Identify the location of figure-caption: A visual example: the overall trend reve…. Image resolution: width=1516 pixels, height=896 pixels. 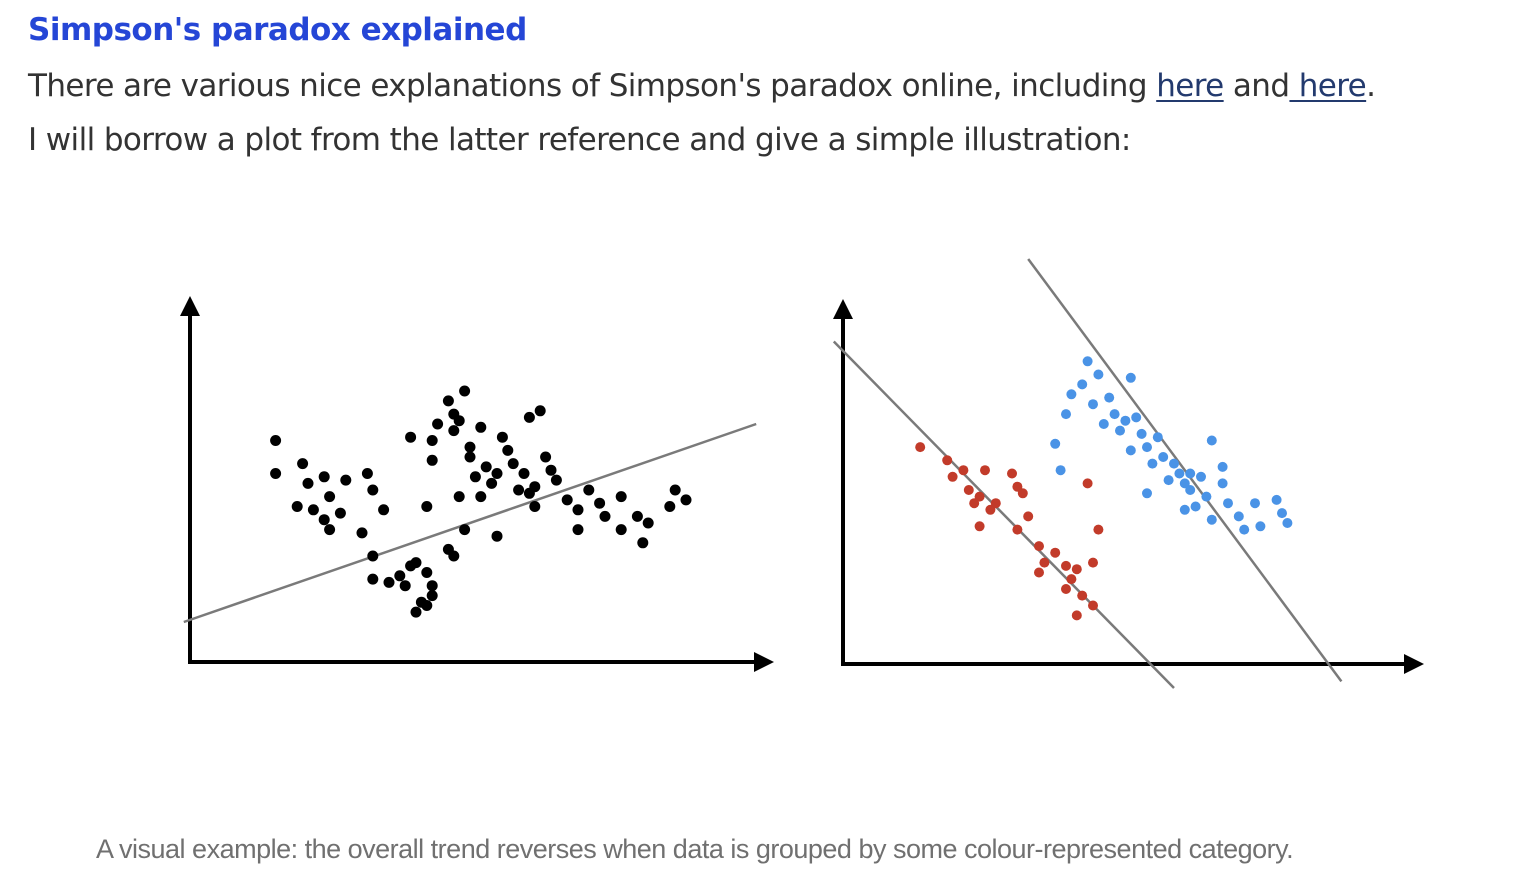
(695, 849).